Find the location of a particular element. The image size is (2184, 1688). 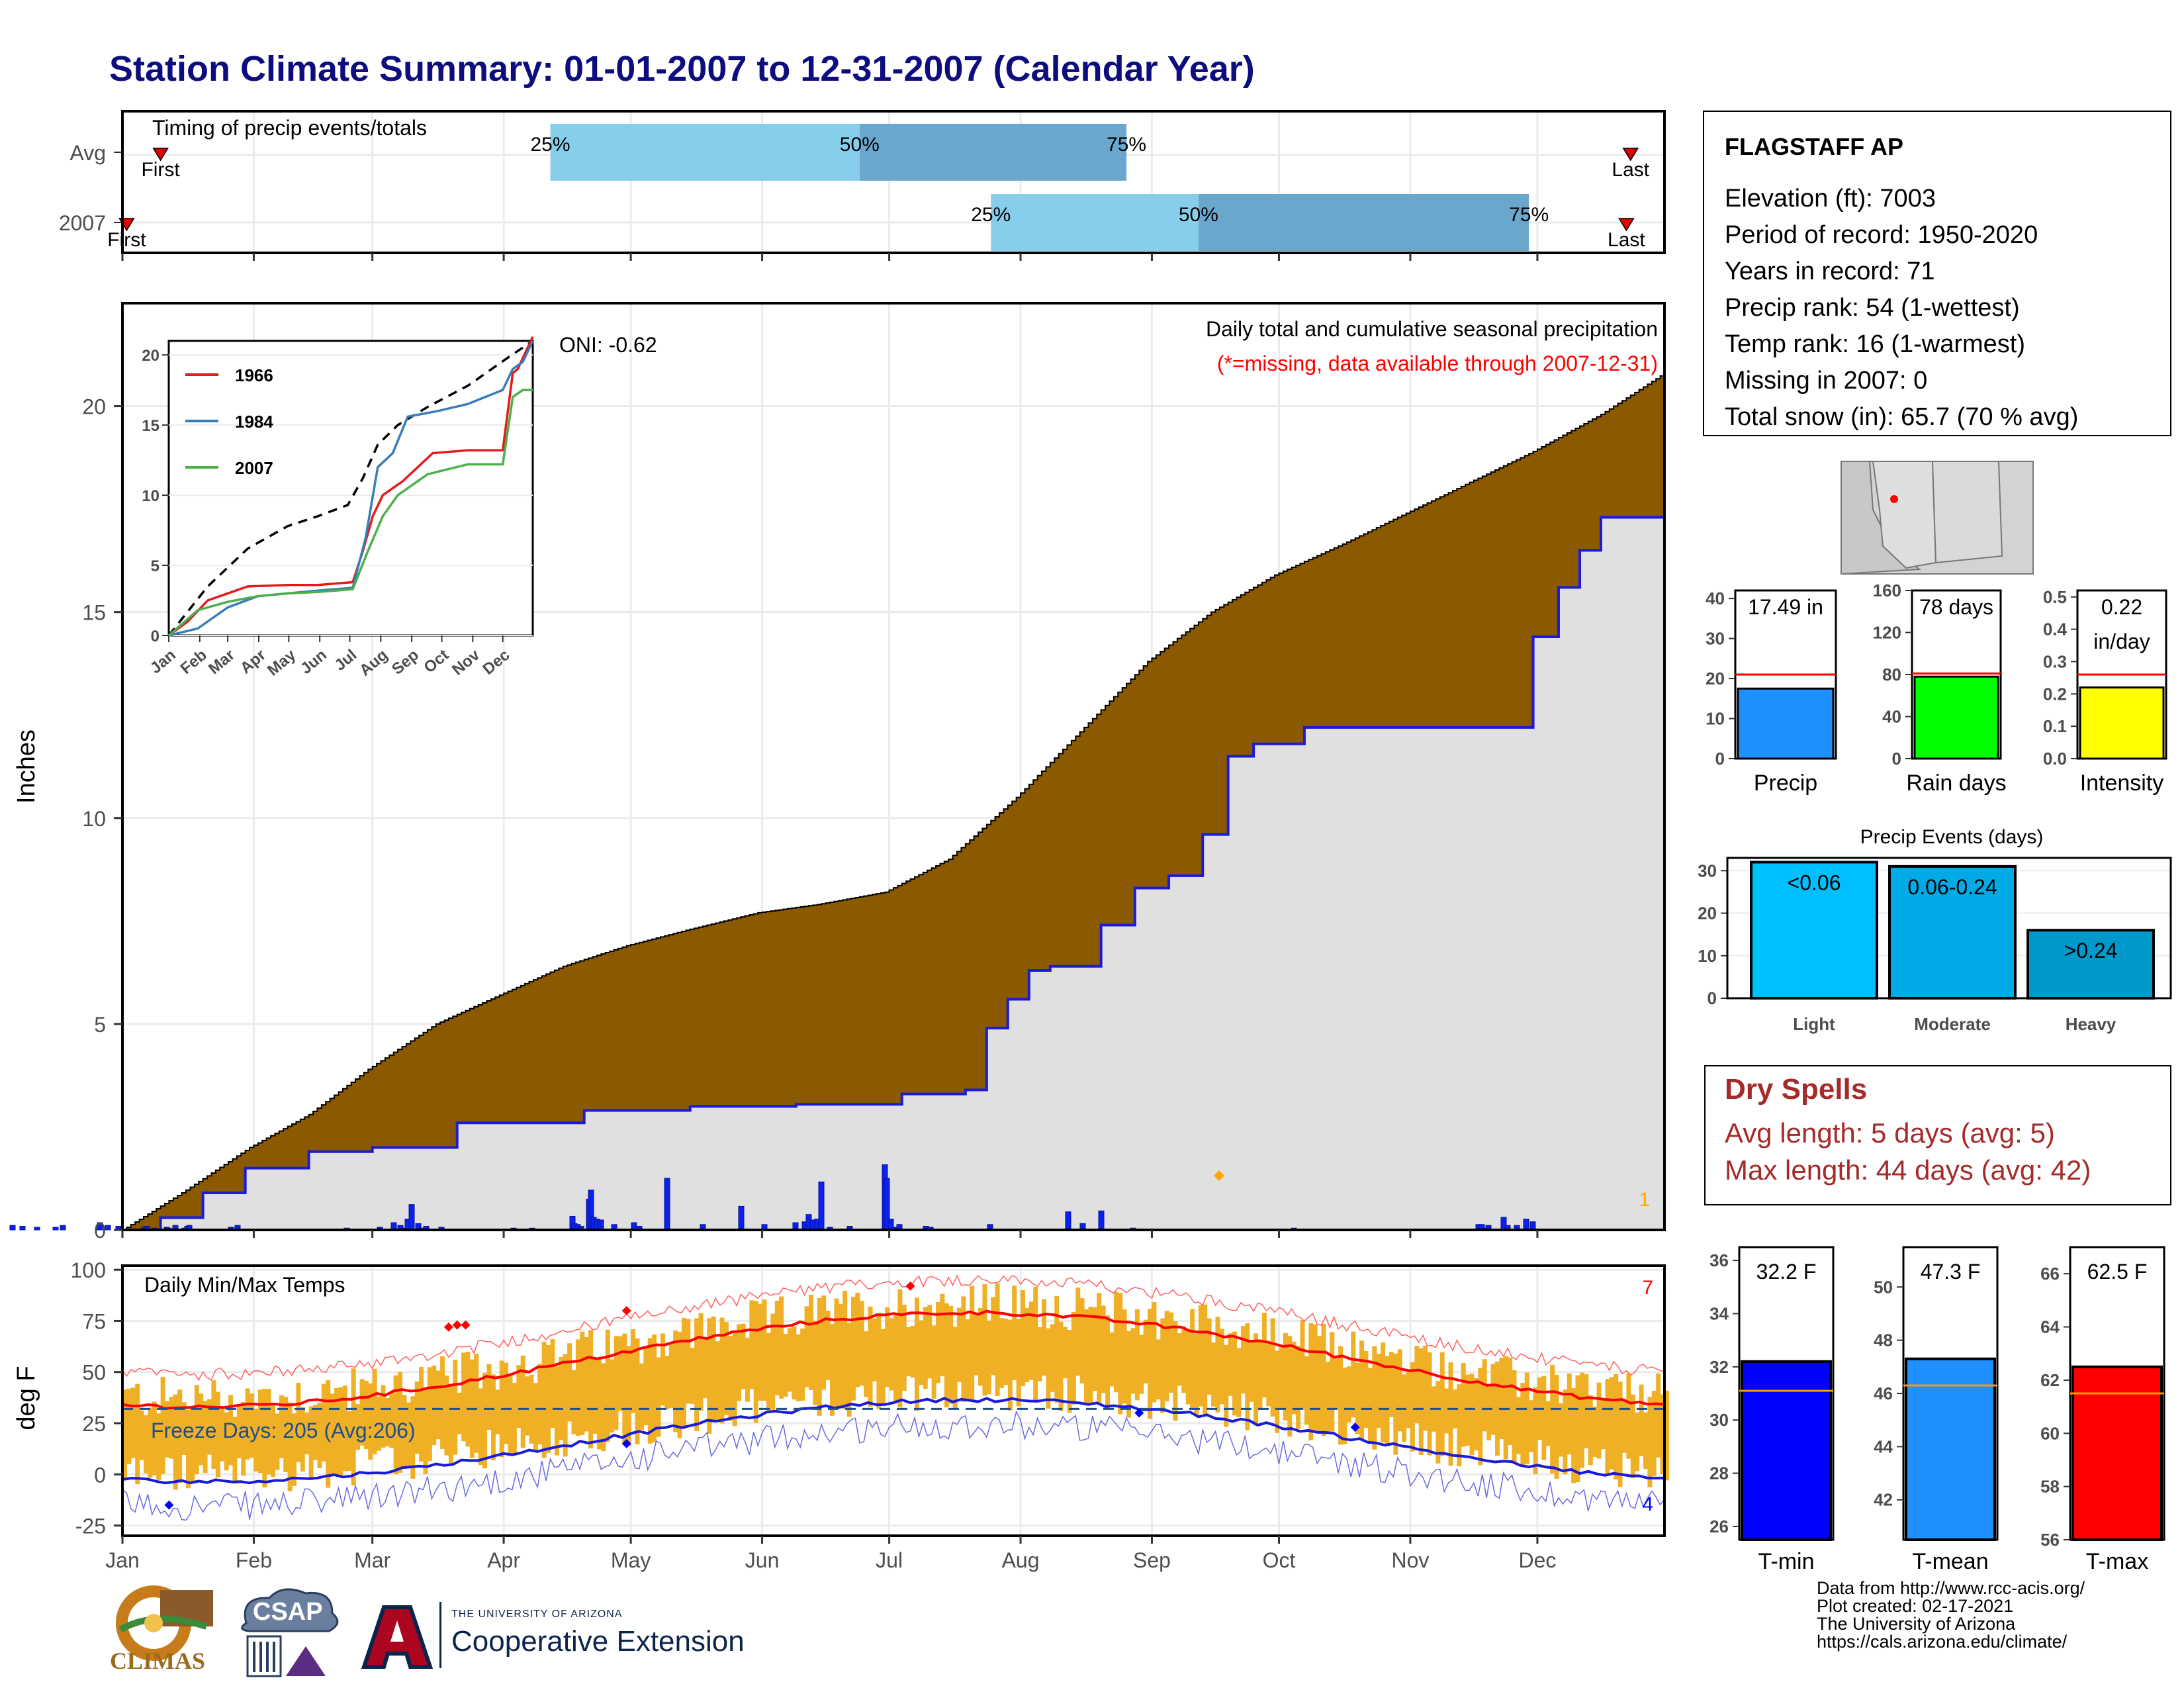

inset-ytick-label: 0 is located at coordinates (155, 636).